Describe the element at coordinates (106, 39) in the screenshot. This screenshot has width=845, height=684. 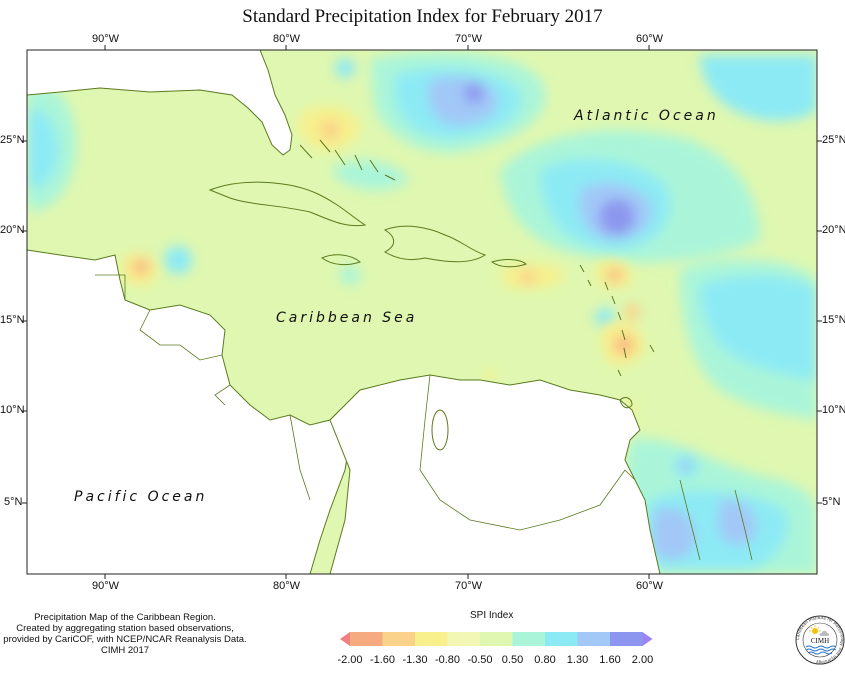
I see `lon-tick-top: 90°W` at that location.